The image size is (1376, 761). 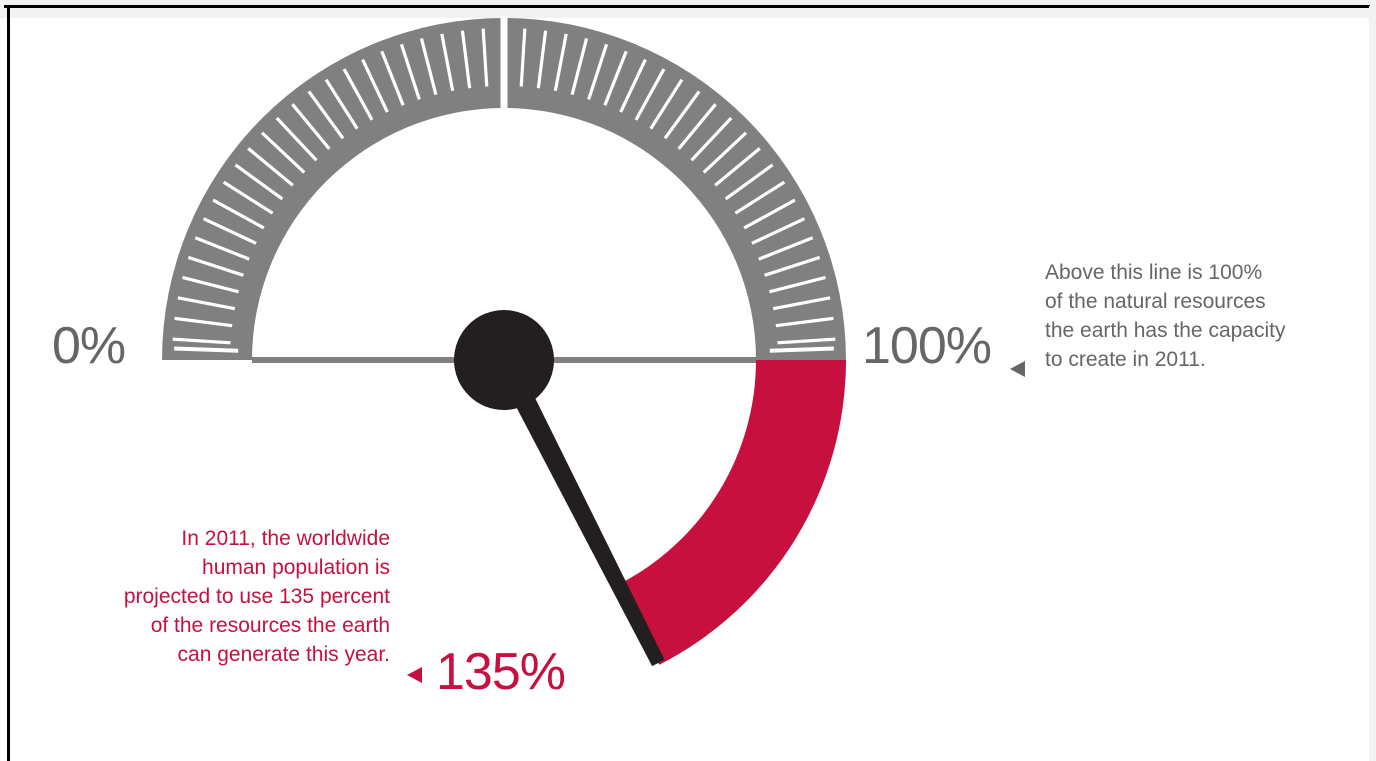 What do you see at coordinates (504, 360) in the screenshot?
I see `needle-hub` at bounding box center [504, 360].